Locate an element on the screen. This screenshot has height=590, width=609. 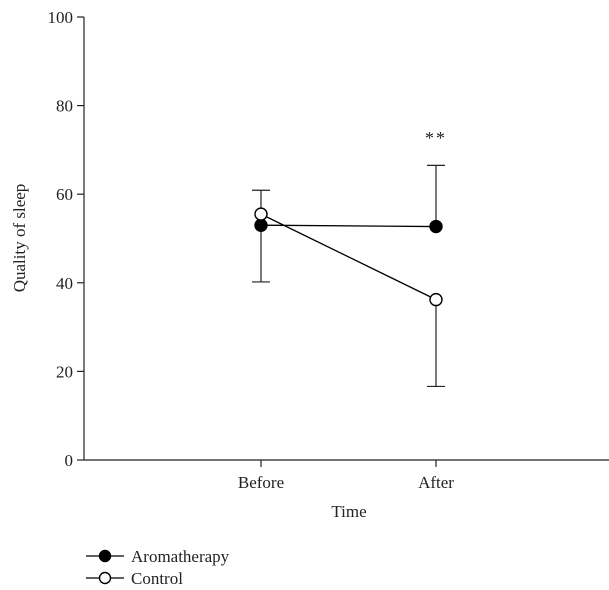
legend: Aromatherapy Control is located at coordinates (158, 567).